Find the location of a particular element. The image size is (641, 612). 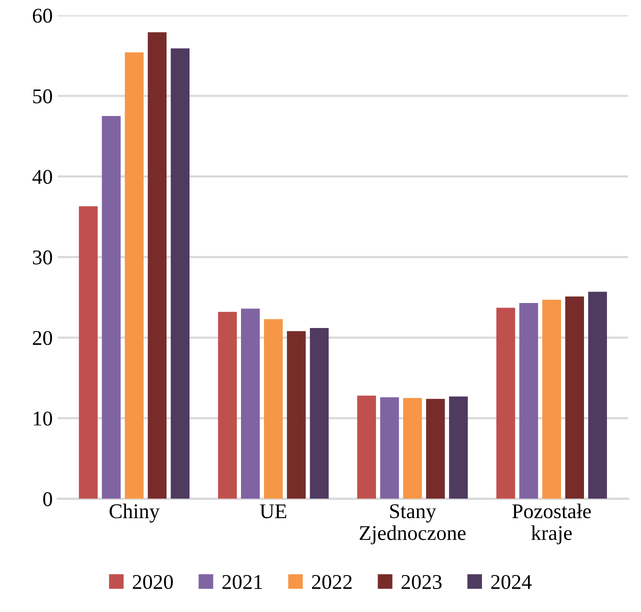

y-tick-label: 30 is located at coordinates (42, 257).